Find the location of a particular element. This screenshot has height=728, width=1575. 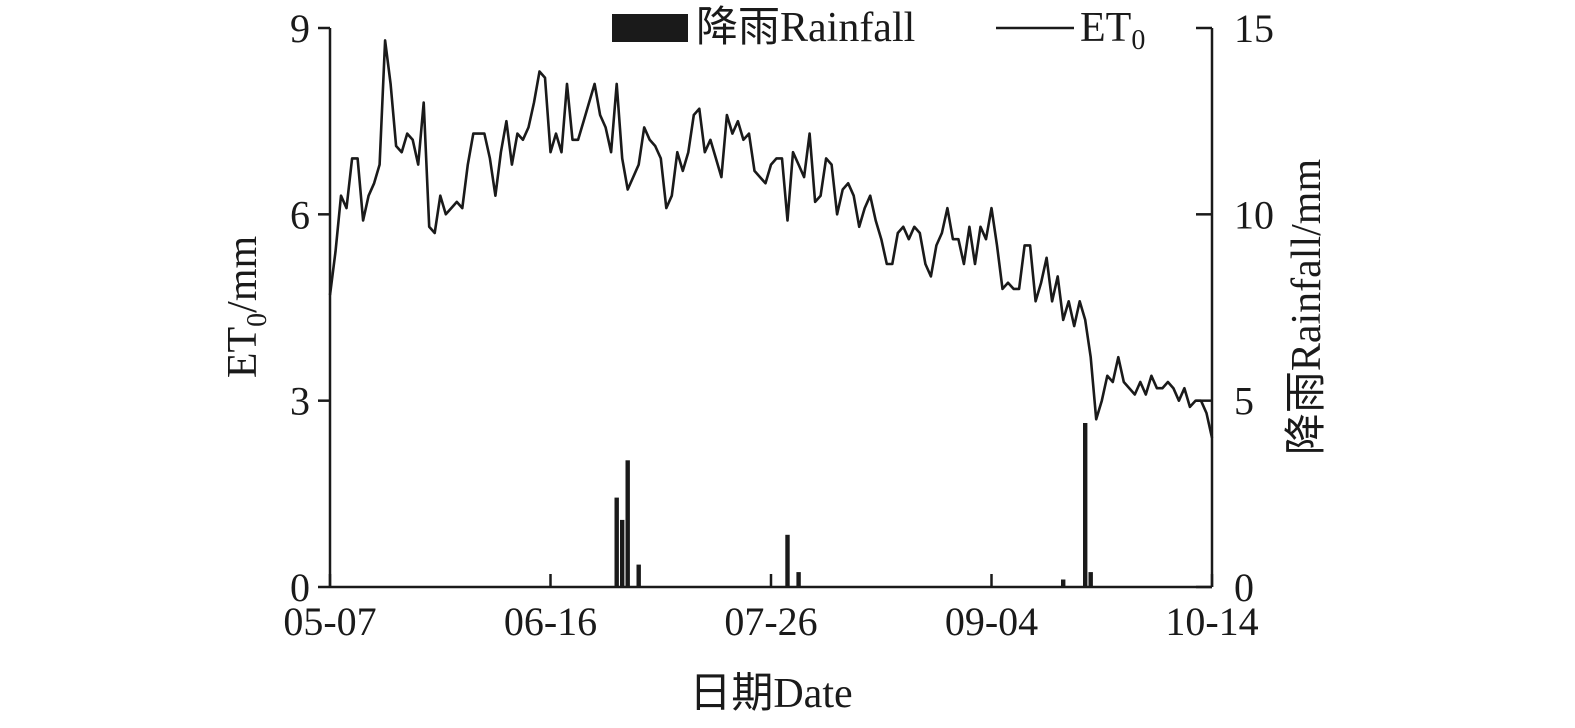

legend-et0-label: ET0 is located at coordinates (1112, 30).